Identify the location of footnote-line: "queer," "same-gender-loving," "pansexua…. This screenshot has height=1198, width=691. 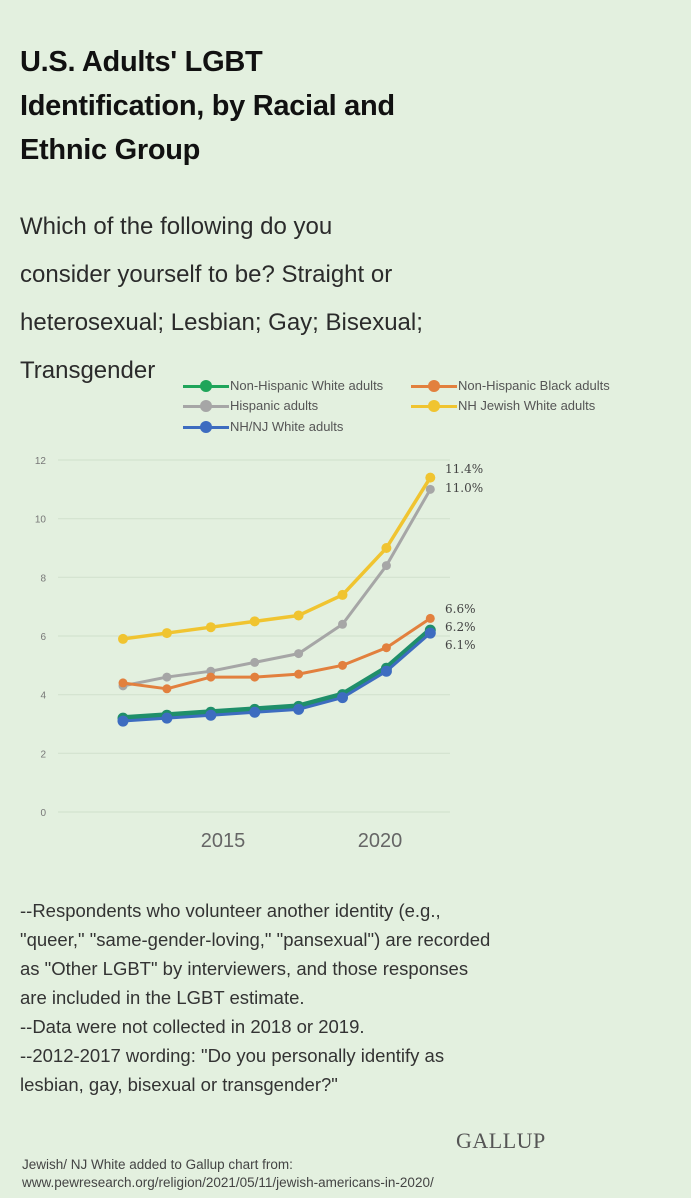
(255, 939).